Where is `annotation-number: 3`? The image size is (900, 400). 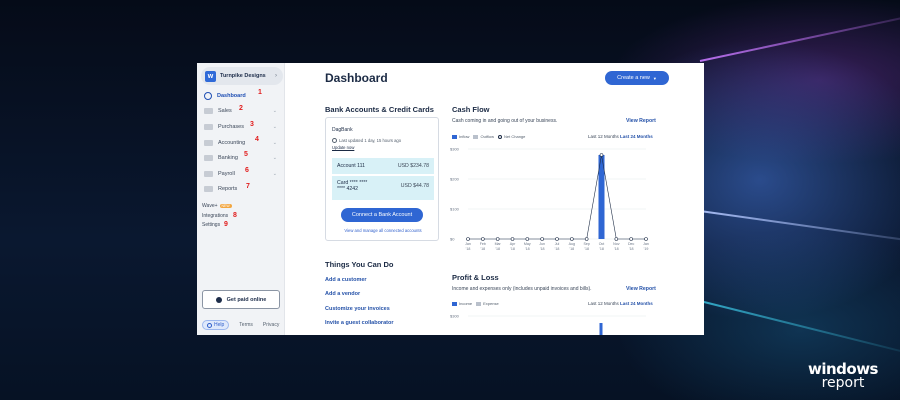 annotation-number: 3 is located at coordinates (252, 124).